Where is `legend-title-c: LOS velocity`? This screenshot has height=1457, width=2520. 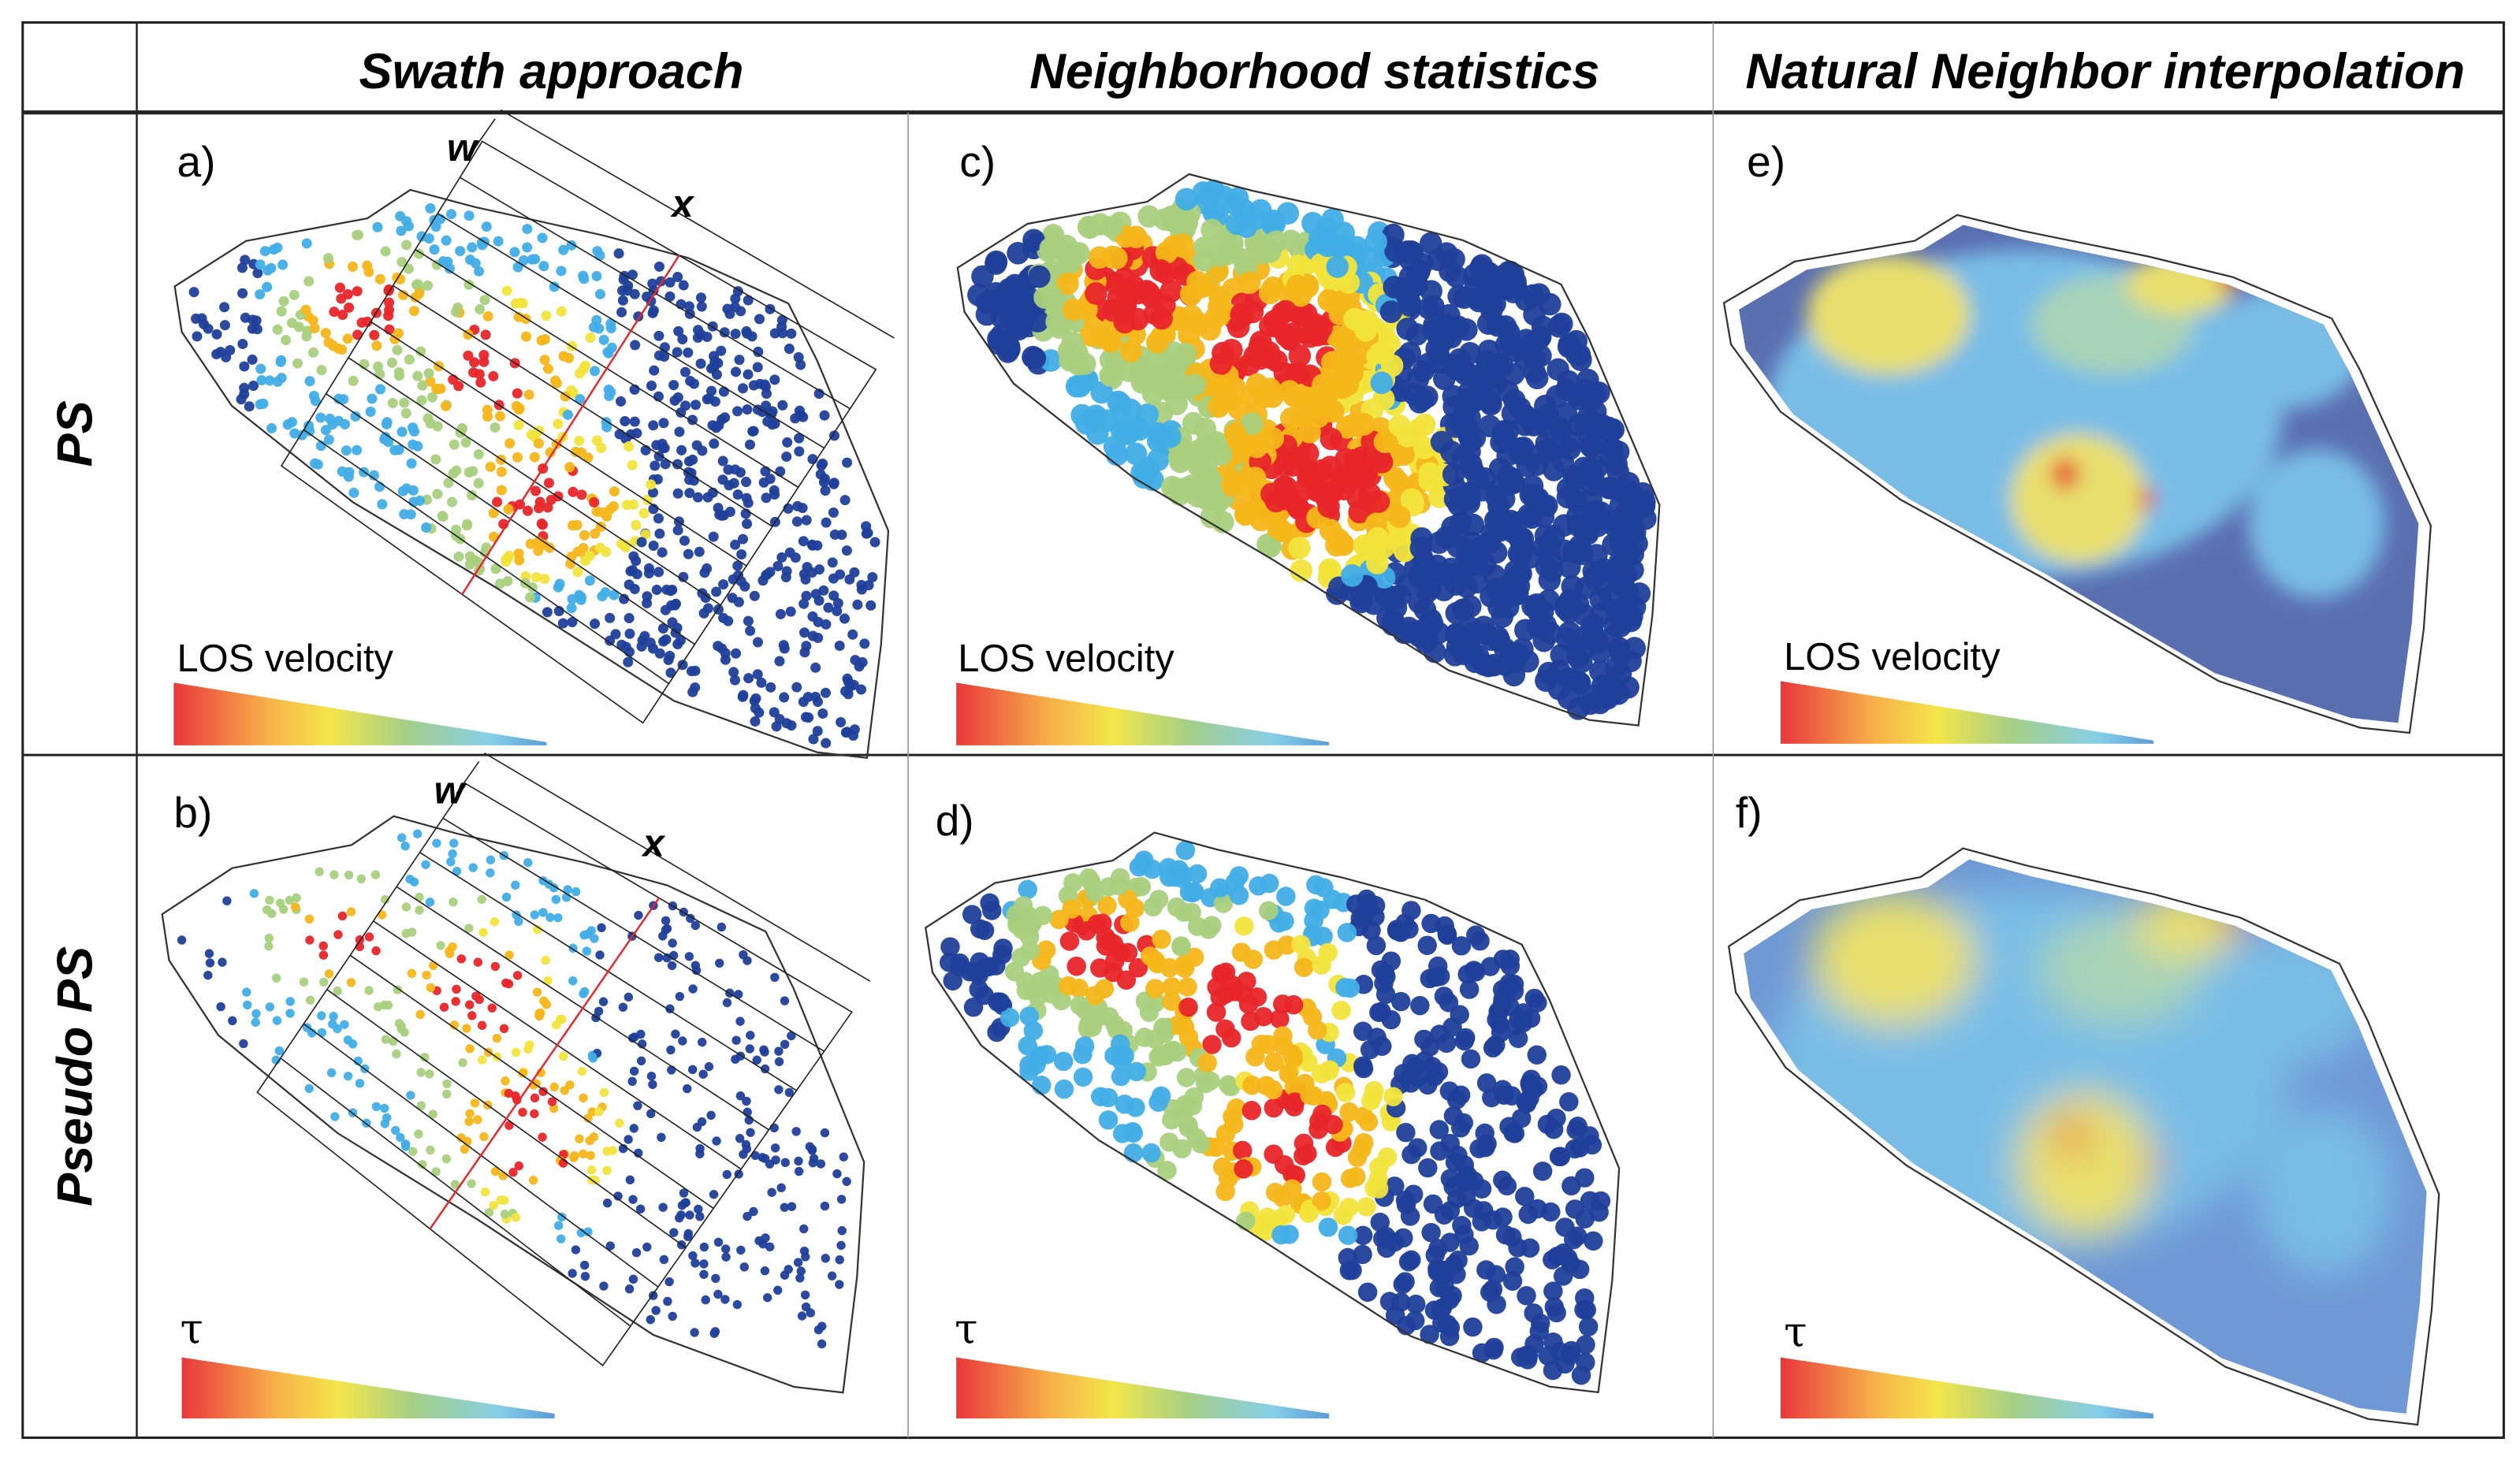
legend-title-c: LOS velocity is located at coordinates (1066, 658).